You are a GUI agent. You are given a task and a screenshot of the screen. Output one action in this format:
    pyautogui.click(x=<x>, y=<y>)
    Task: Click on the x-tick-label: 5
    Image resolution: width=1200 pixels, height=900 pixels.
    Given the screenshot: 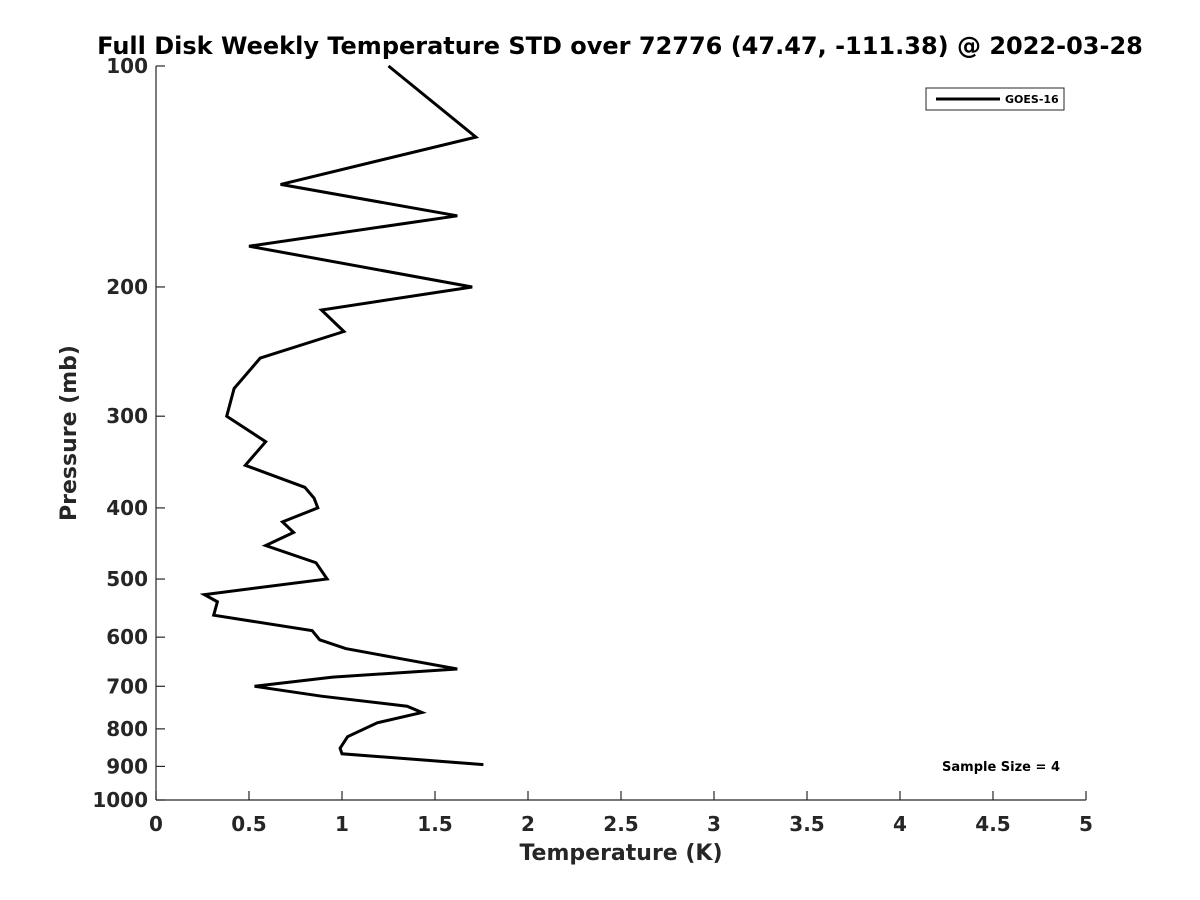 What is the action you would take?
    pyautogui.click(x=1086, y=824)
    